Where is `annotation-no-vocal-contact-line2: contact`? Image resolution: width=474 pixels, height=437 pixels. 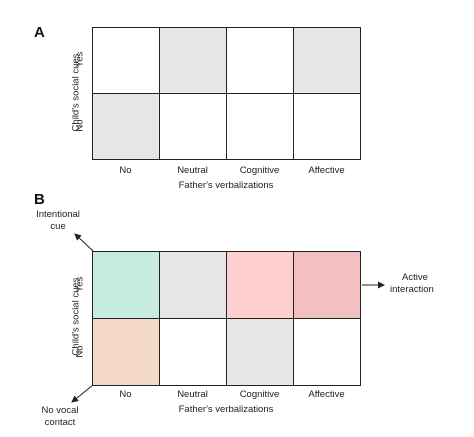 annotation-no-vocal-contact-line2: contact is located at coordinates (60, 422).